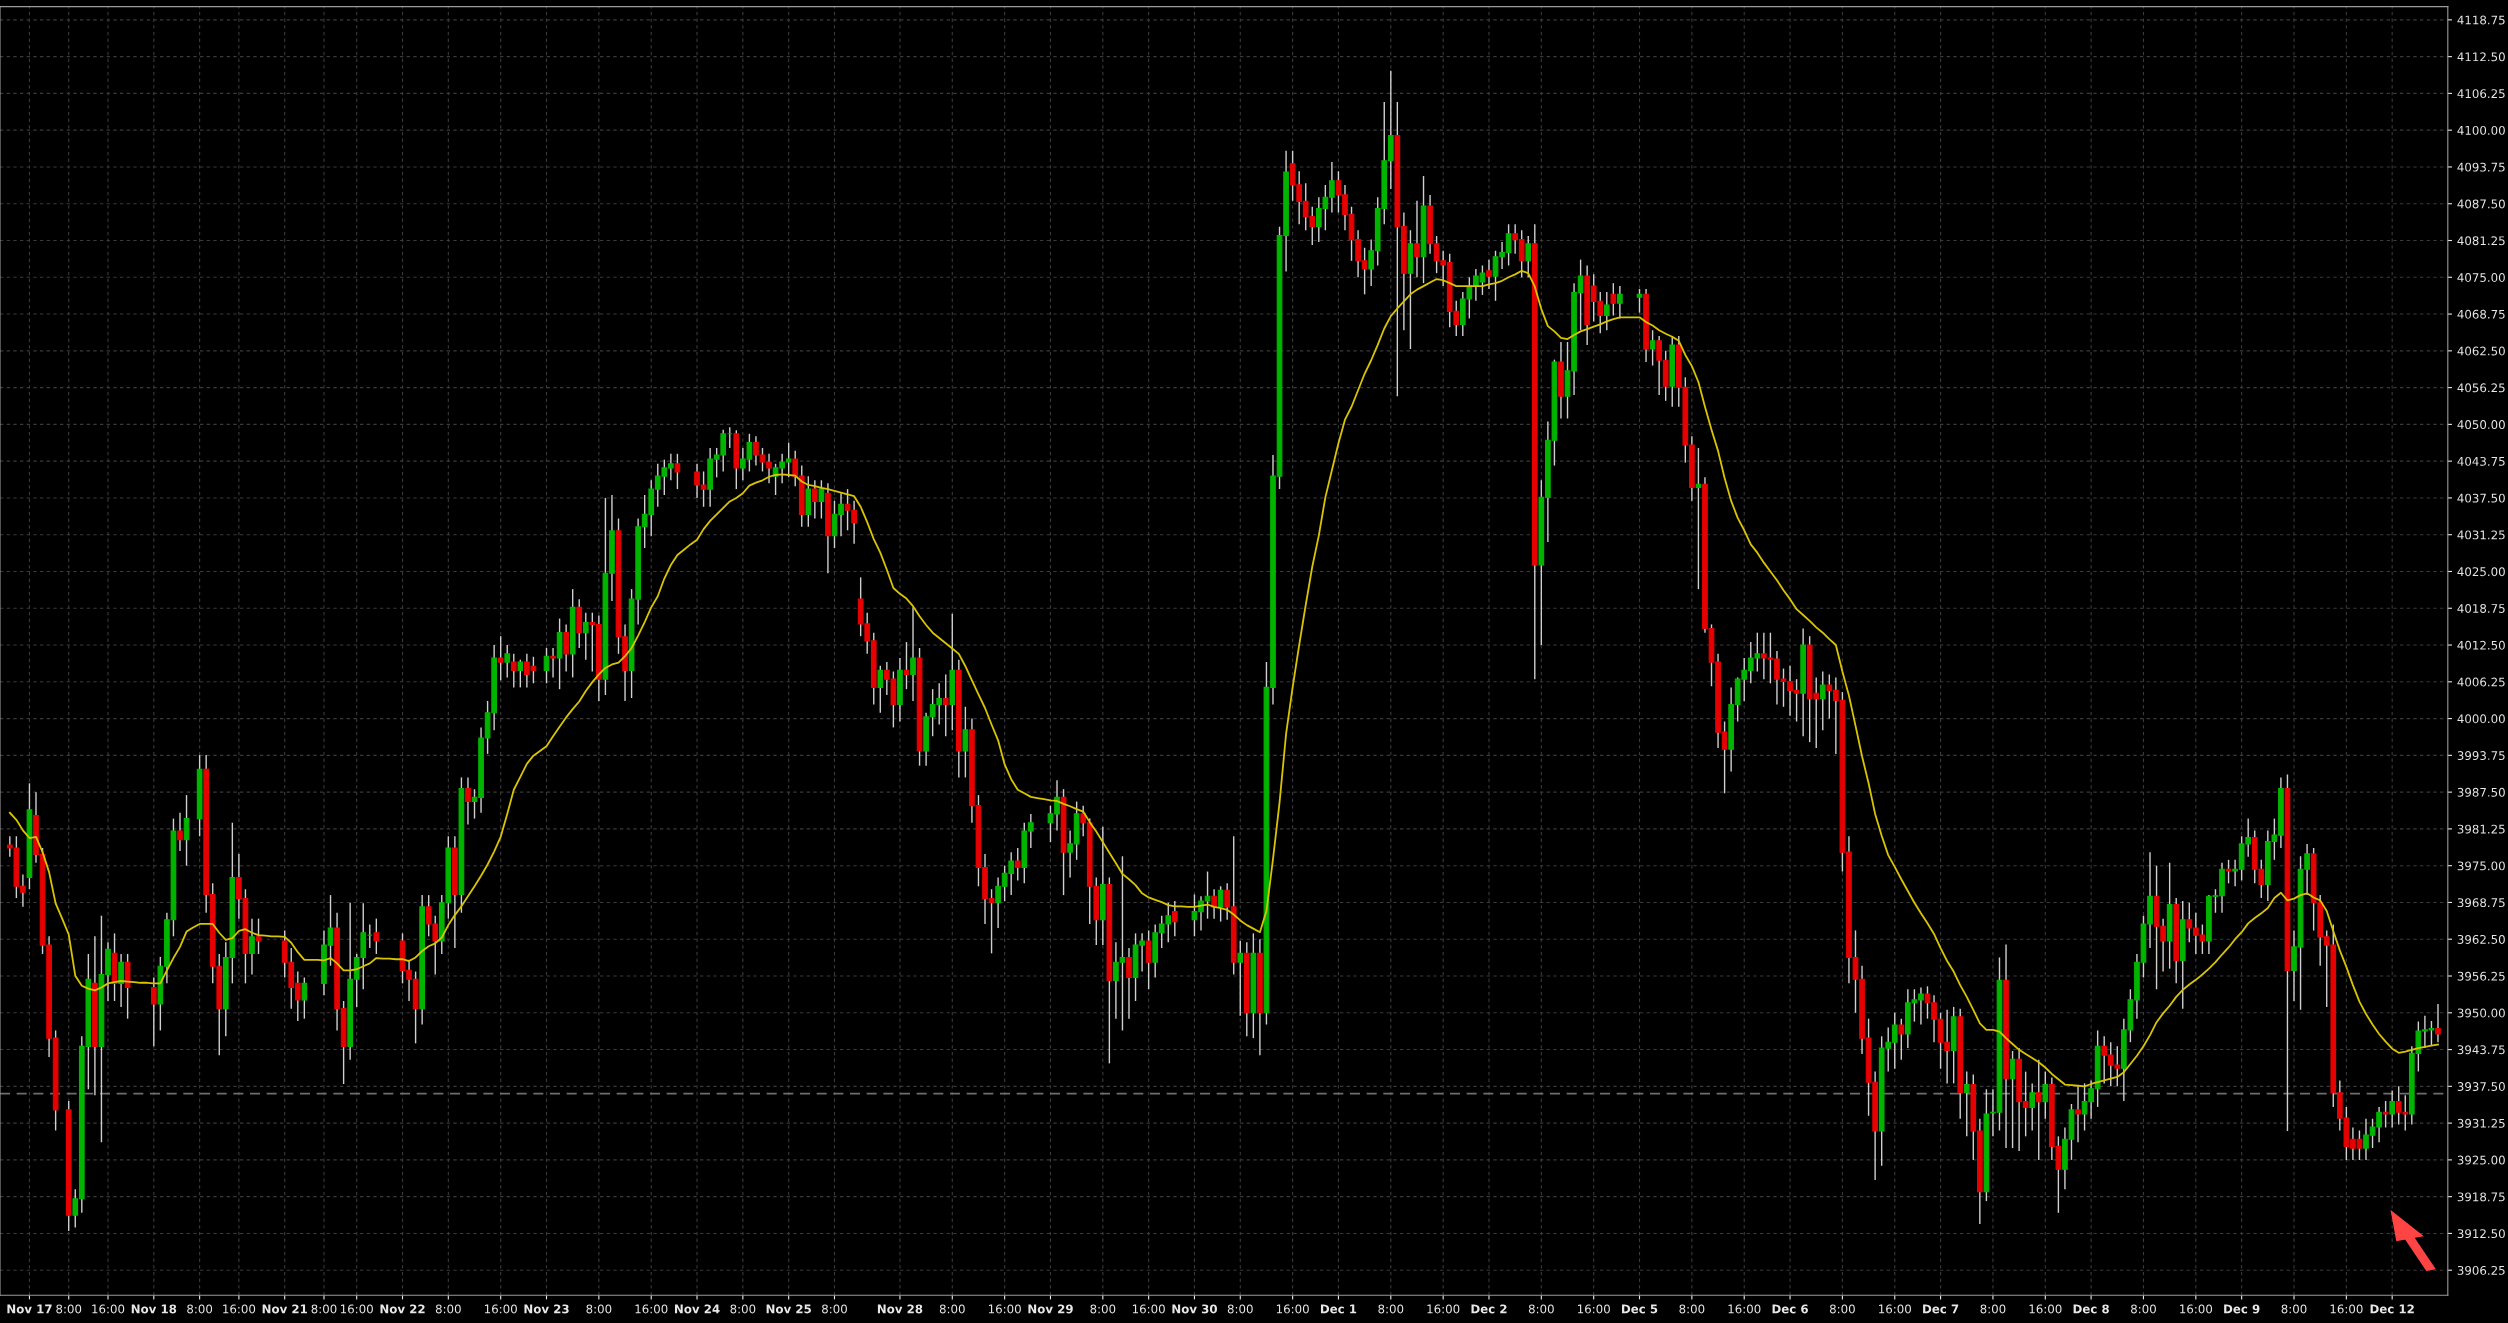  What do you see at coordinates (402, 1309) in the screenshot?
I see `x-tick-label: Nov 22` at bounding box center [402, 1309].